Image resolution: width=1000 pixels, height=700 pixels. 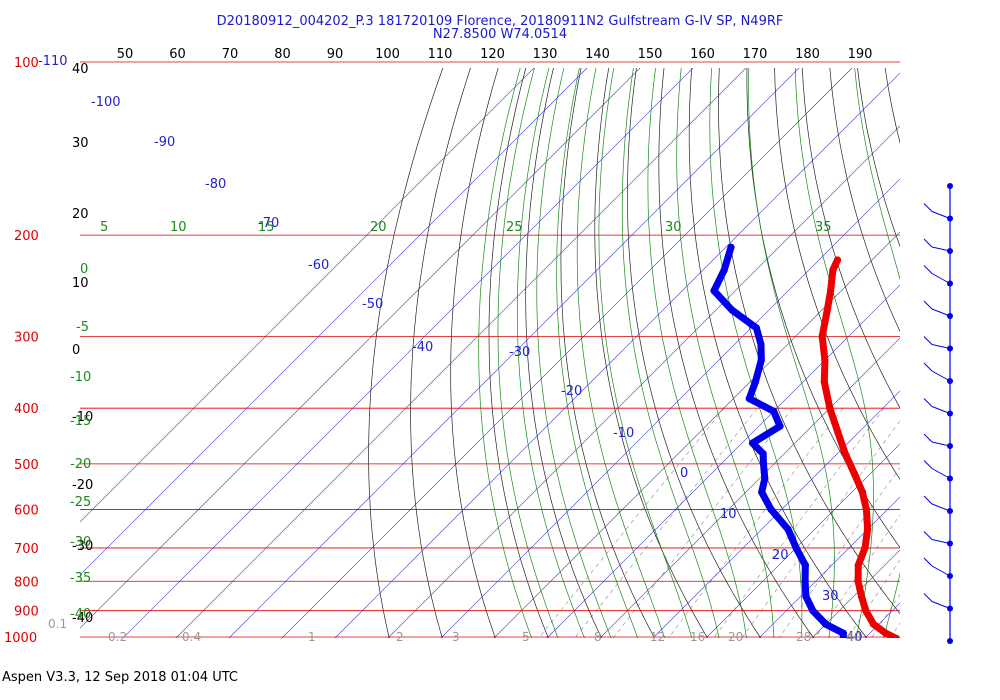 I want to click on top-axis-label: 70, so click(x=230, y=54).